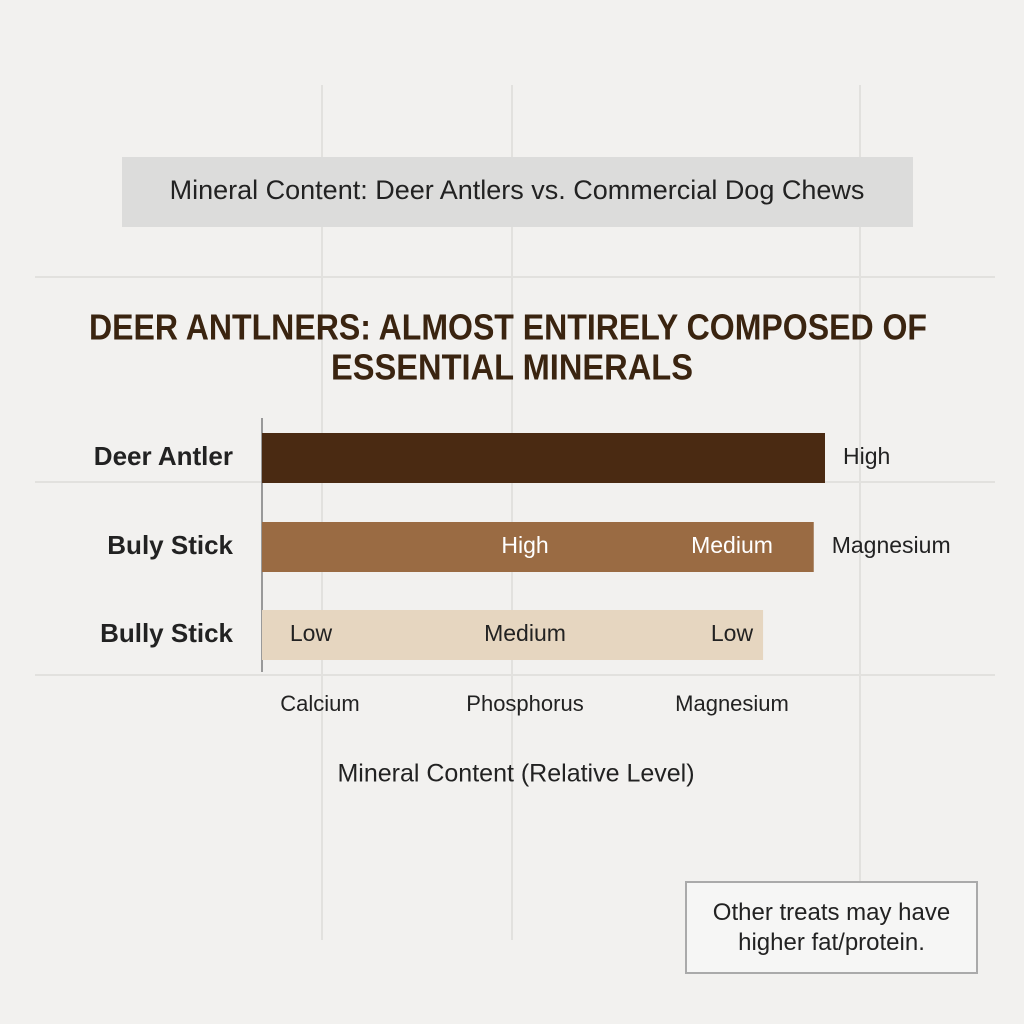  What do you see at coordinates (524, 545) in the screenshot?
I see `segment-label: High` at bounding box center [524, 545].